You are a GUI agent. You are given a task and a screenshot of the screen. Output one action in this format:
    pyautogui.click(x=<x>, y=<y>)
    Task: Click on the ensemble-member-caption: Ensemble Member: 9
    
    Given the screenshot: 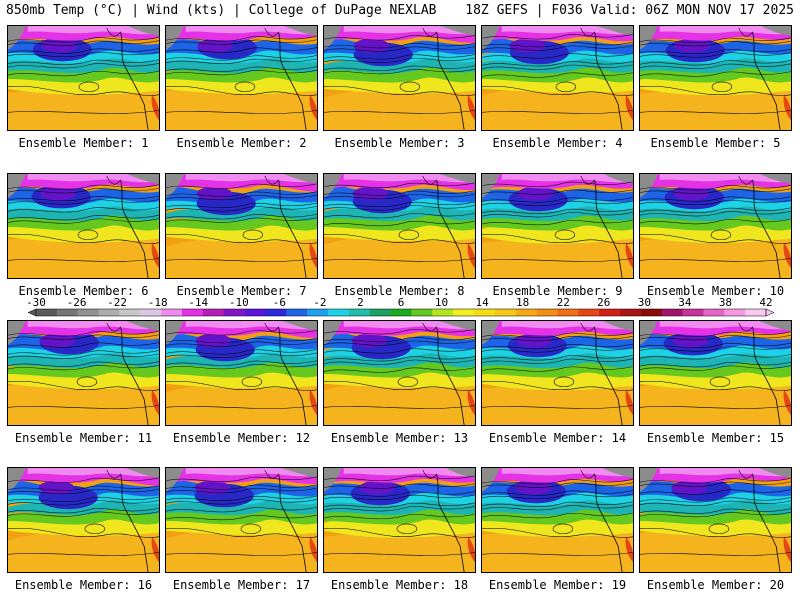 What is the action you would take?
    pyautogui.click(x=557, y=291)
    